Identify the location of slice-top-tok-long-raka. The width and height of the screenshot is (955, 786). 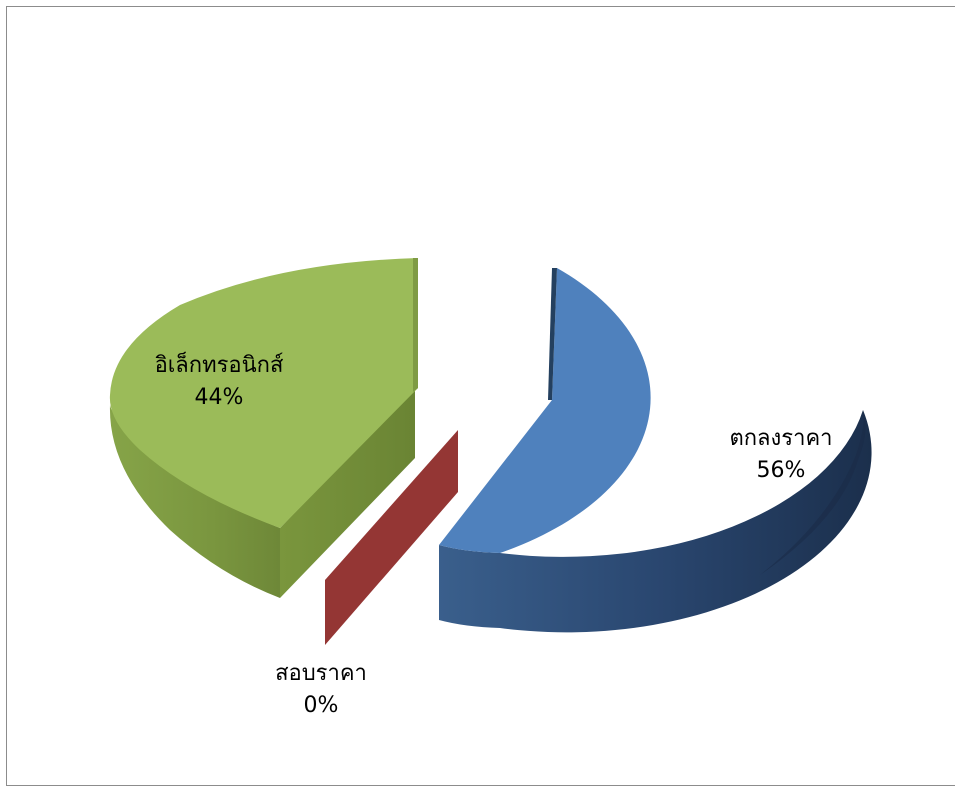
(545, 410).